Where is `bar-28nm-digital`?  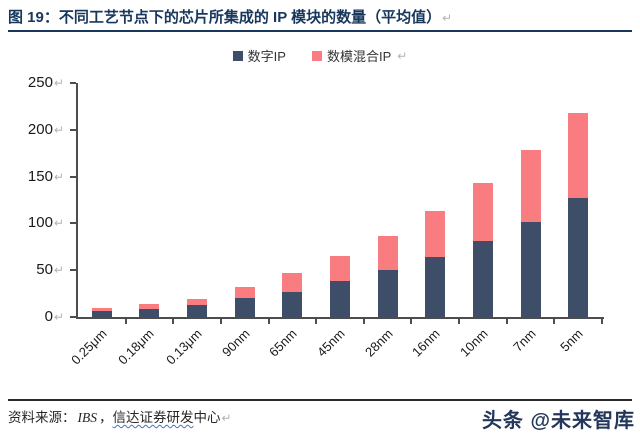 bar-28nm-digital is located at coordinates (387, 293).